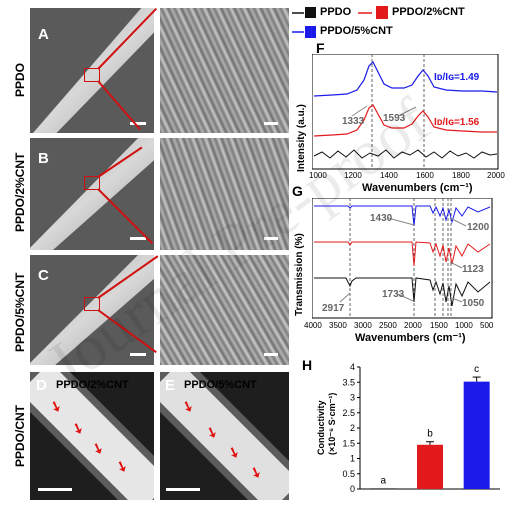  Describe the element at coordinates (318, 175) in the screenshot. I see `raman-tick: 1000` at that location.